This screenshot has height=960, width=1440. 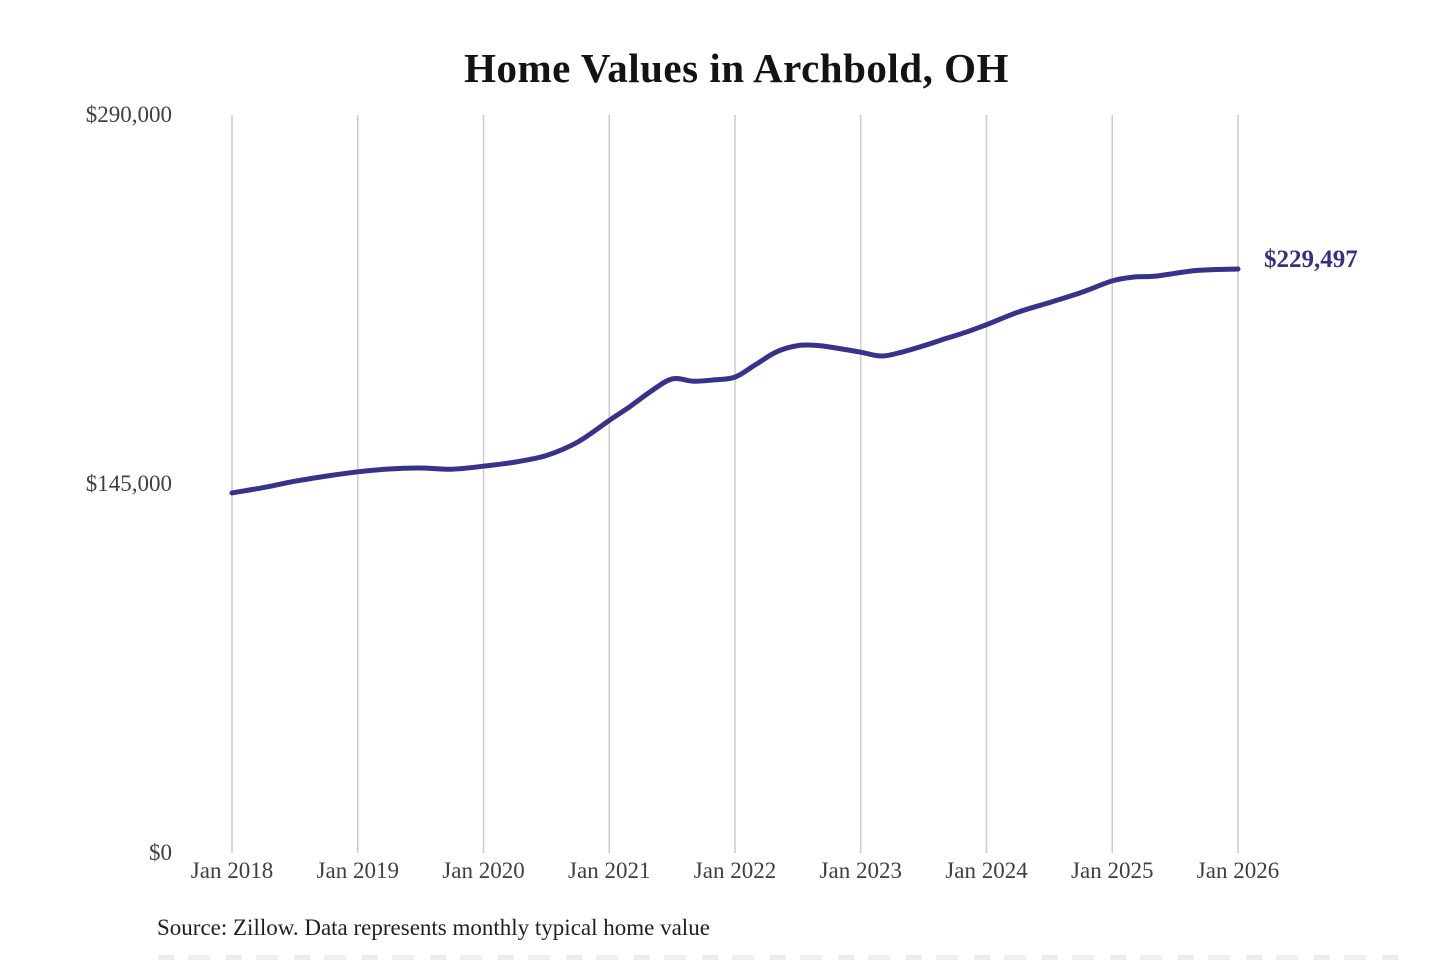 I want to click on x-tick-jan-2019: Jan 2019, so click(x=357, y=870).